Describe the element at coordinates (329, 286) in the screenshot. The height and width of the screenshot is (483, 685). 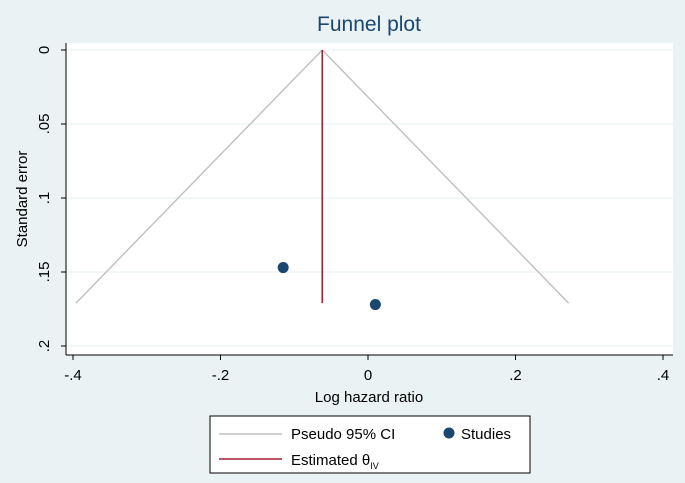
I see `study-points` at that location.